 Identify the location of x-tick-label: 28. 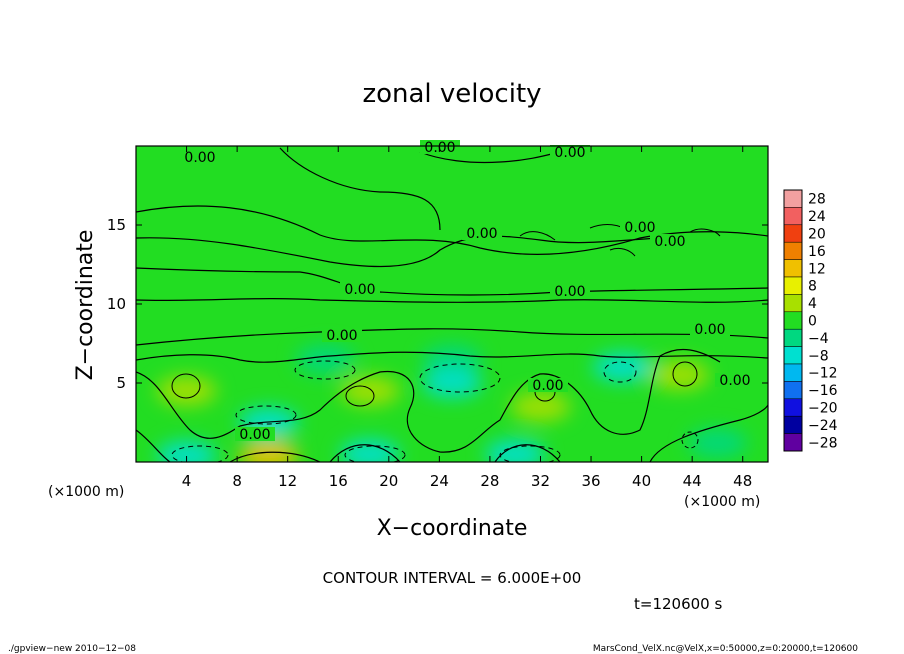
(489, 481).